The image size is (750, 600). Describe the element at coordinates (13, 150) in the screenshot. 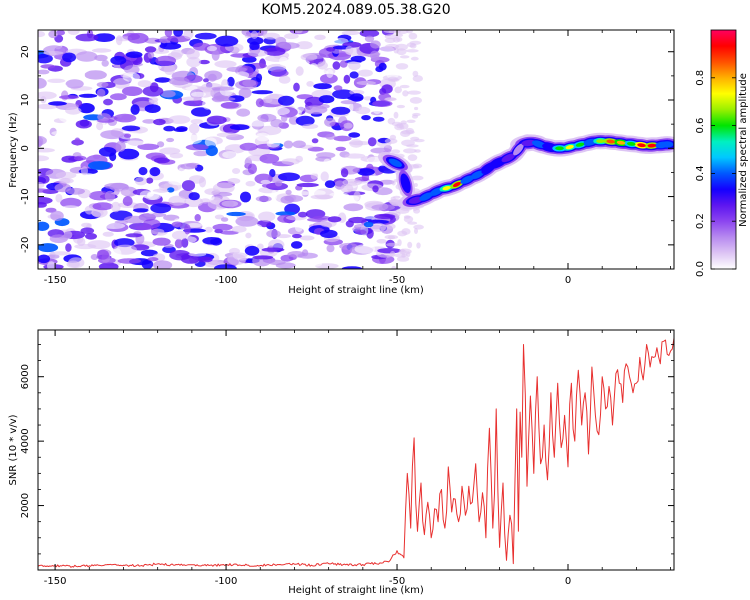

I see `spectrogram-y-axis-label: Frequency (Hz)` at that location.